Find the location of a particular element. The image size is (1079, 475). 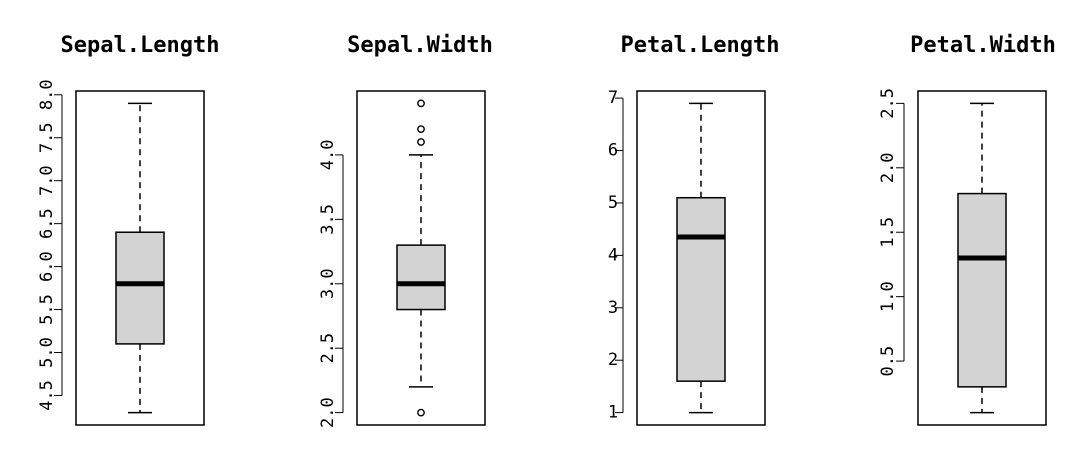

boxplot-panel-sepal-width: Sepal.Width 2.0 2.5 3.0 3.5 4.0 is located at coordinates (405, 230).